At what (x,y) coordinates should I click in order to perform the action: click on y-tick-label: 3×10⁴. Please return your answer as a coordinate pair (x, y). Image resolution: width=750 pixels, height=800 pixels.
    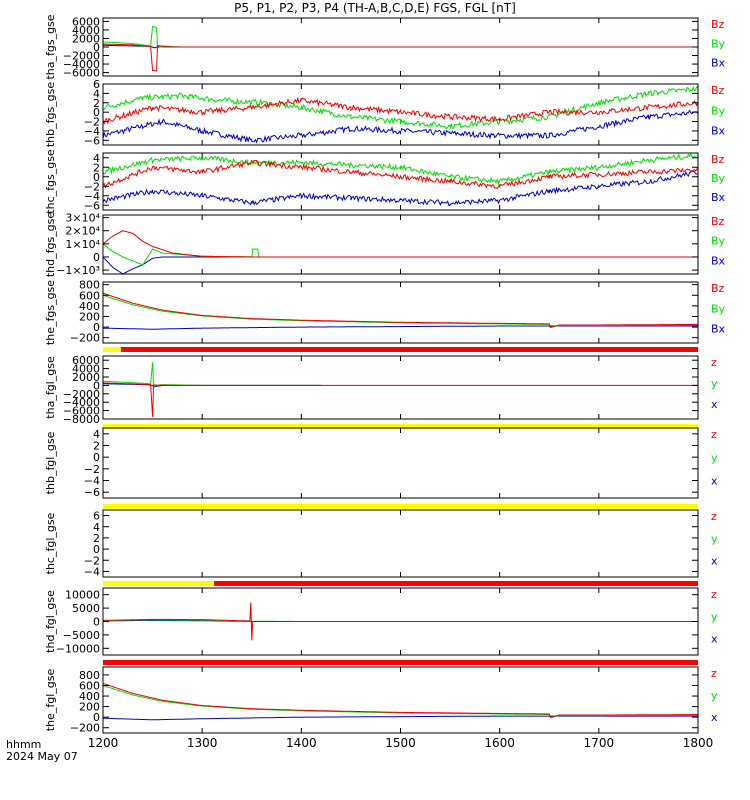
    Looking at the image, I should click on (82, 218).